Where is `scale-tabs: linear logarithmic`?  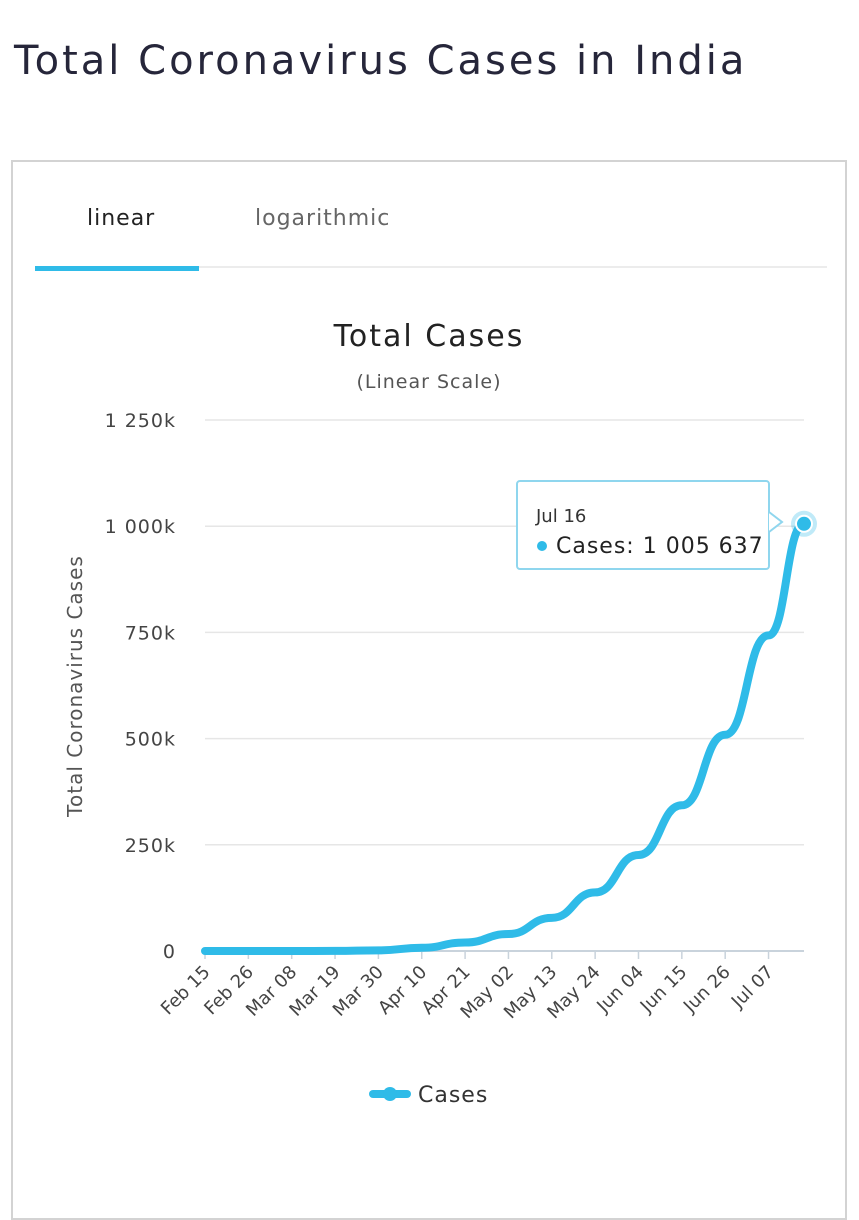 scale-tabs: linear logarithmic is located at coordinates (431, 216).